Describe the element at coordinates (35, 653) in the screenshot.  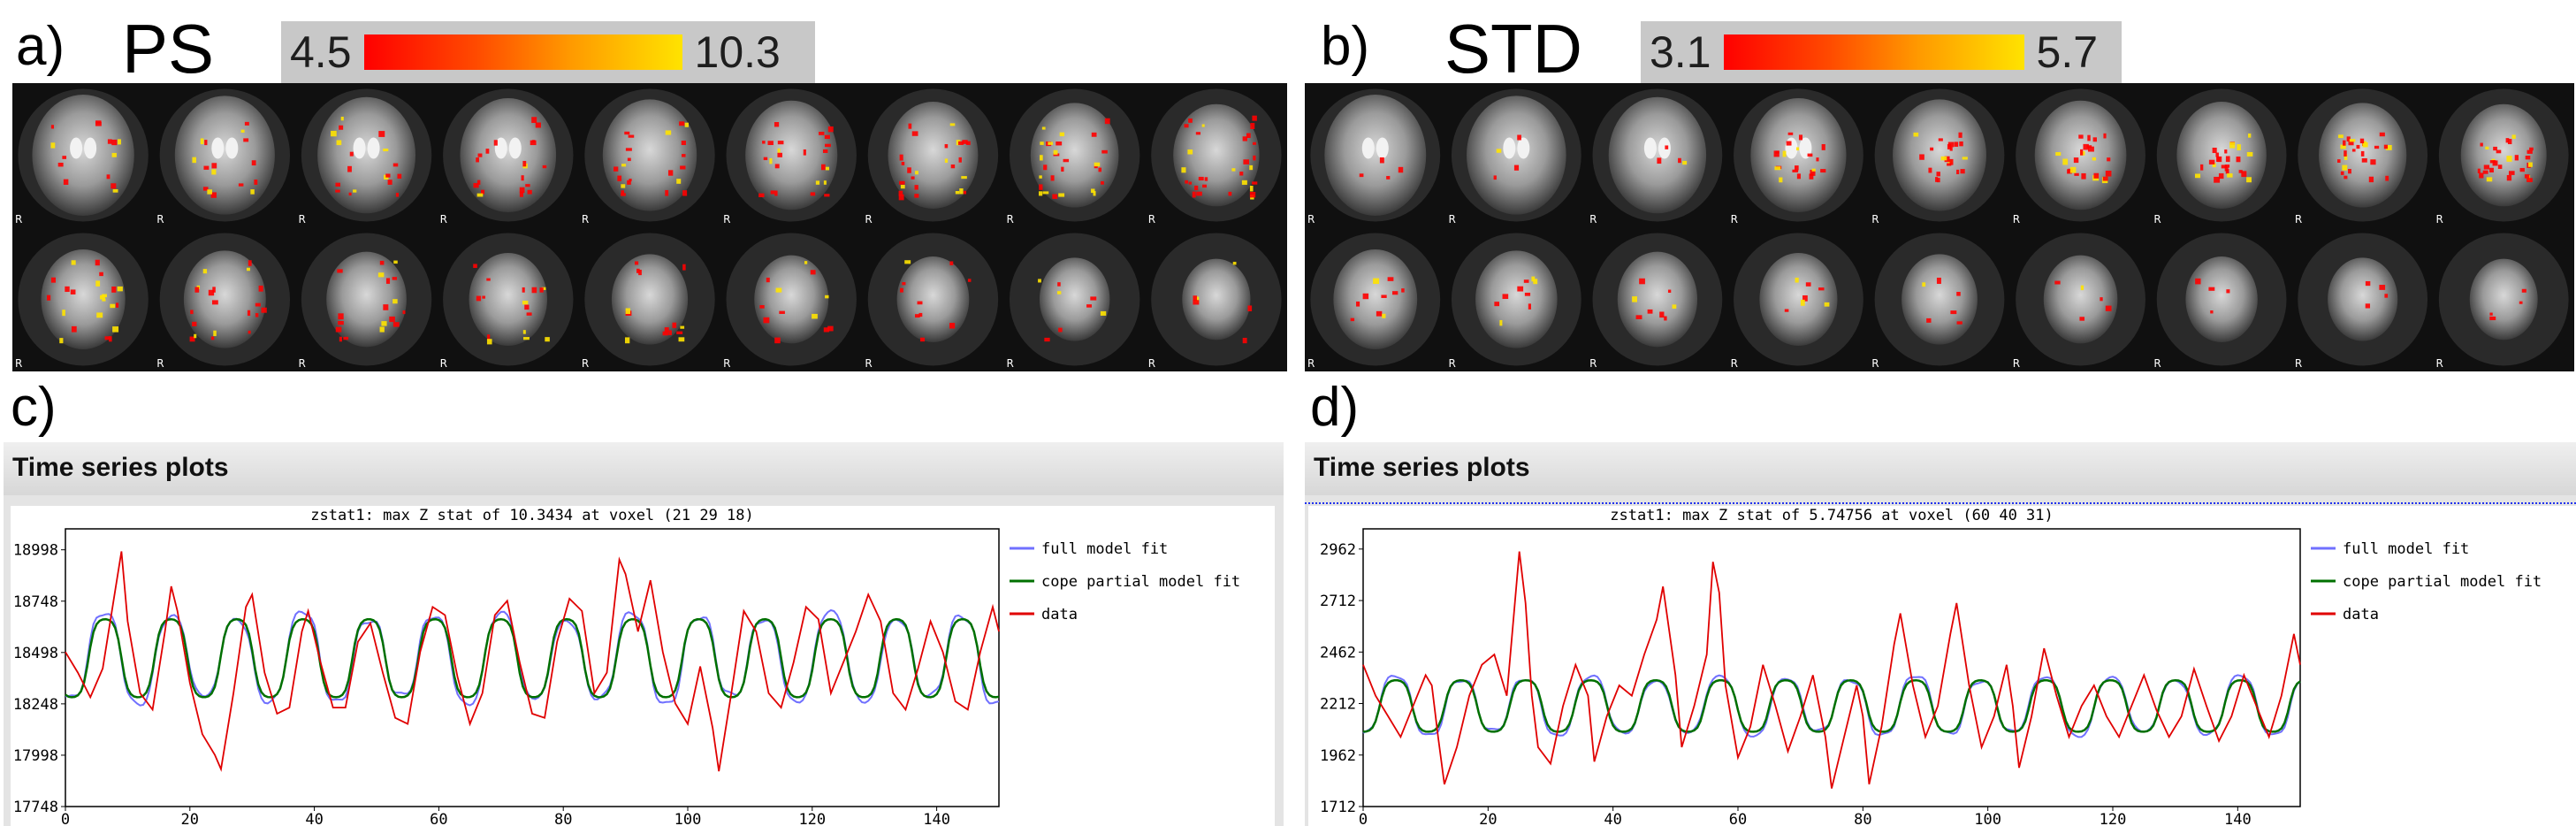
I see `y-tick-label: 18498` at that location.